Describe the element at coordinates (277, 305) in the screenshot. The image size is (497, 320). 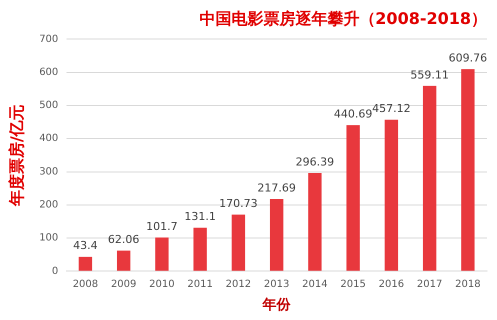
I see `x-axis-title: 年份` at that location.